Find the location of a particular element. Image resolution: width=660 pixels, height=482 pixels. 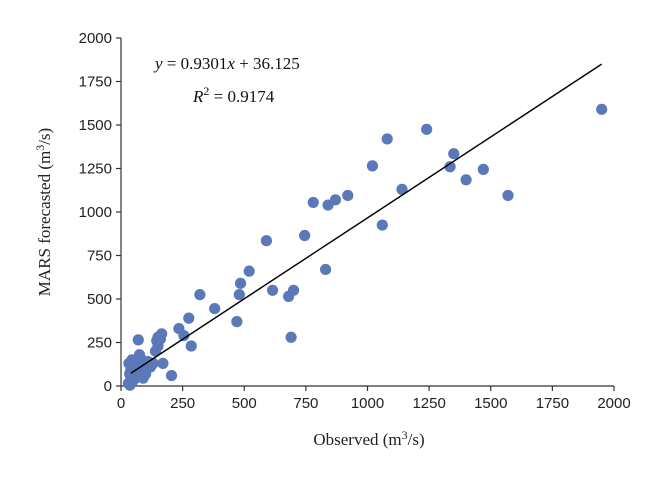

x-tick-label-0: 0 is located at coordinates (121, 403).